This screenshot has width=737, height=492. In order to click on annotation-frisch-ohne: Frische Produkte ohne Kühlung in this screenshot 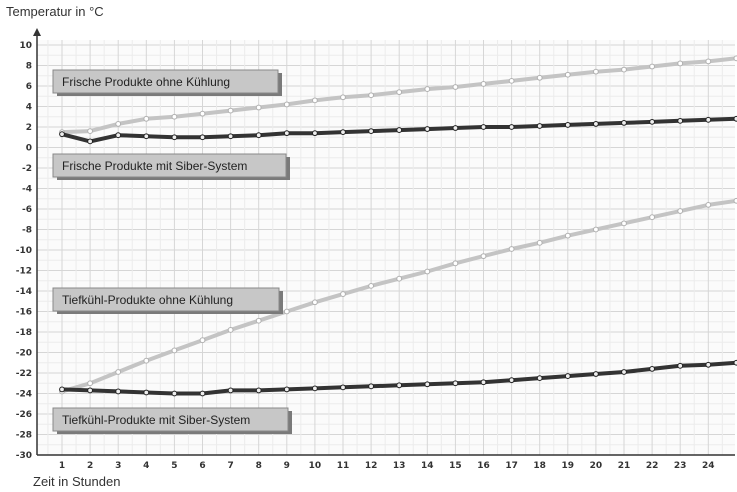, I will do `click(167, 82)`.